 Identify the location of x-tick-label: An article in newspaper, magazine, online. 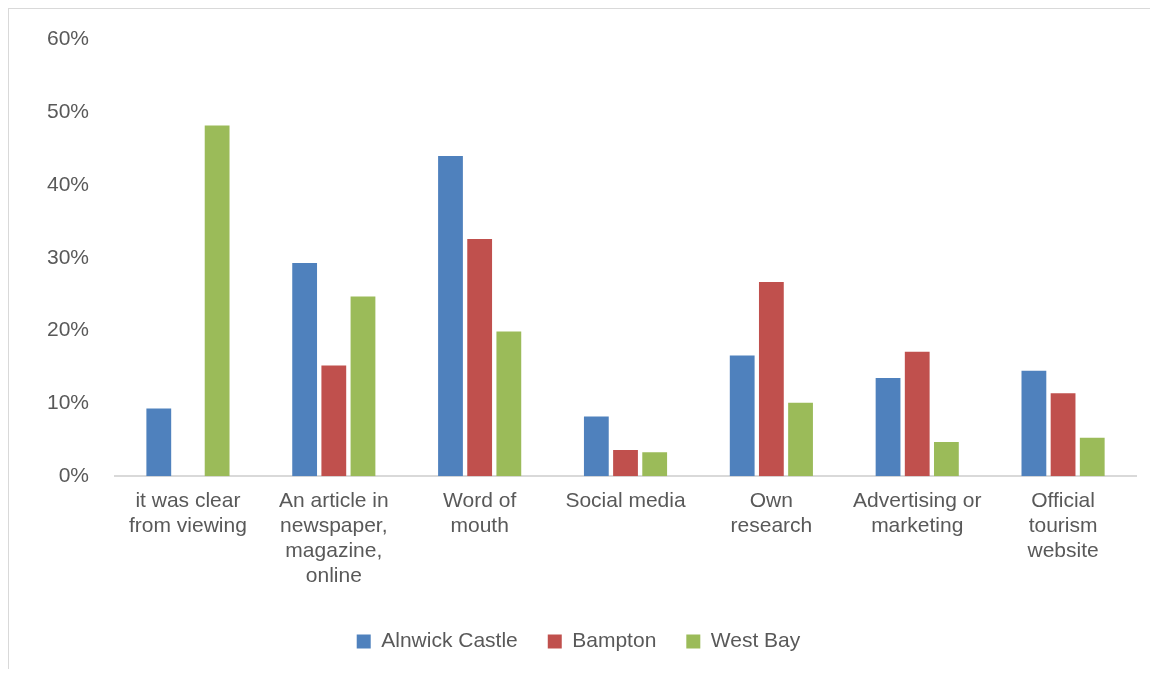
(333, 537).